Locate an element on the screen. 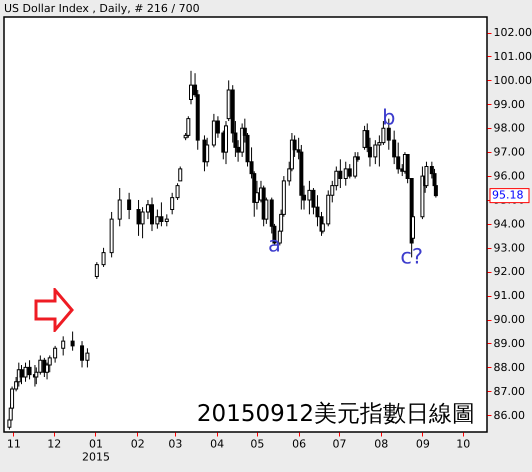  x-tick-label: 05 is located at coordinates (257, 444).